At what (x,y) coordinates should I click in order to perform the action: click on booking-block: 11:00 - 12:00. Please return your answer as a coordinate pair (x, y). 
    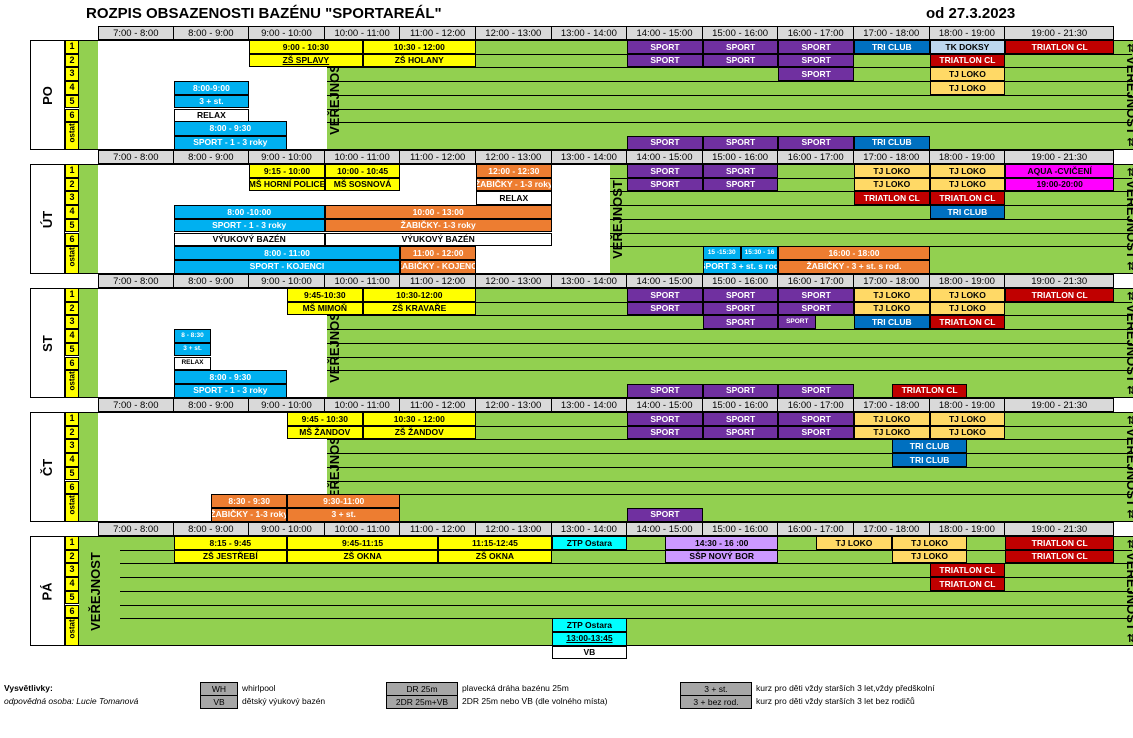
    Looking at the image, I should click on (438, 253).